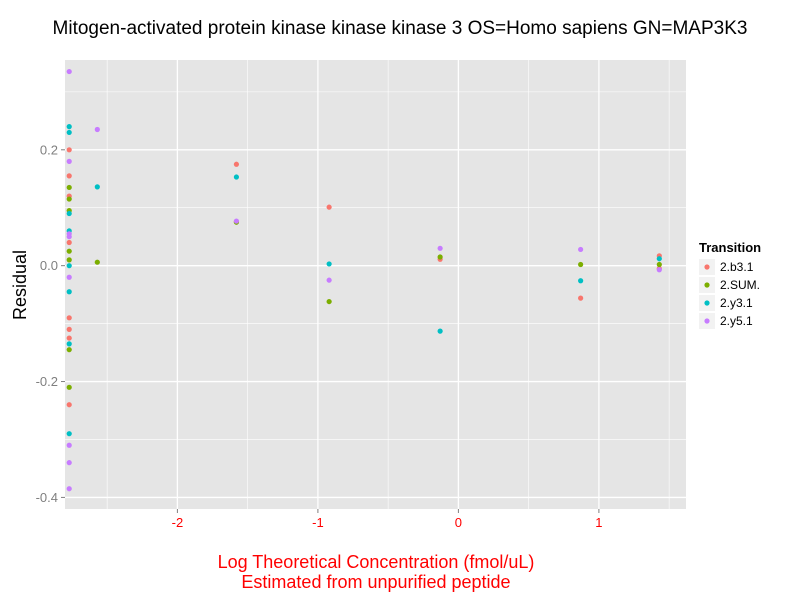 The image size is (800, 600). I want to click on y-tick-label: 0.2, so click(49, 149).